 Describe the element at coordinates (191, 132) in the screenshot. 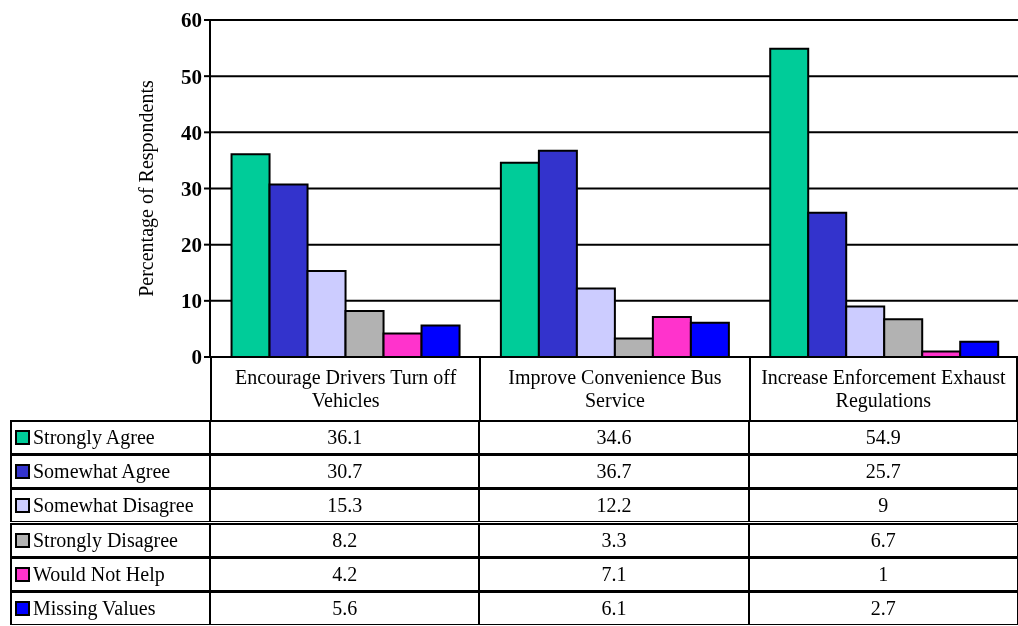

I see `y-tick-label: 40` at that location.